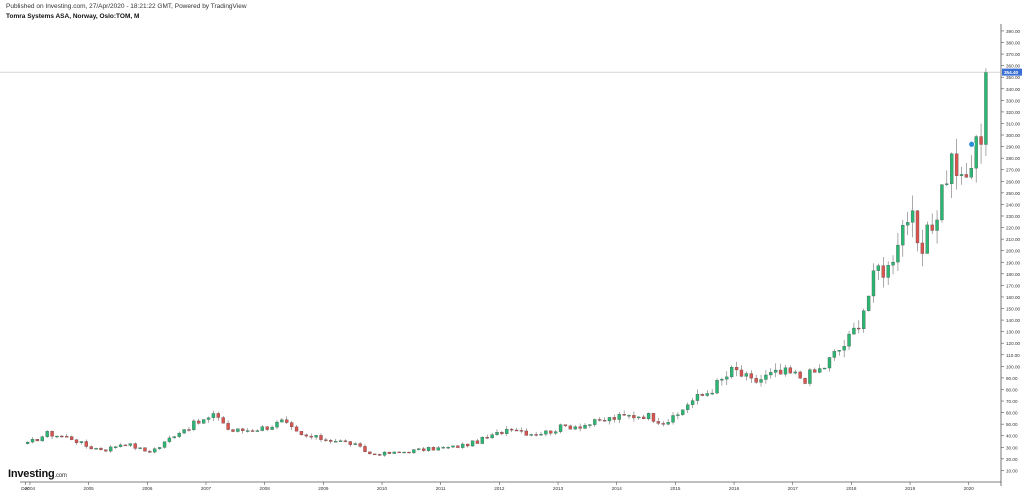 Image resolution: width=1024 pixels, height=494 pixels. I want to click on y-tick-label: 250.00, so click(1013, 193).